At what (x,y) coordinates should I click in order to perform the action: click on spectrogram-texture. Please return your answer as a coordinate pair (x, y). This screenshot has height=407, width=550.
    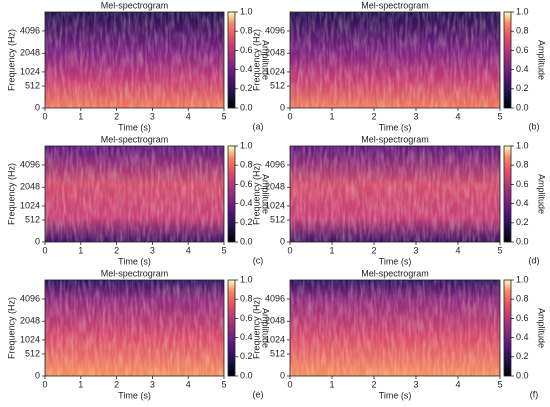
    Looking at the image, I should click on (395, 194).